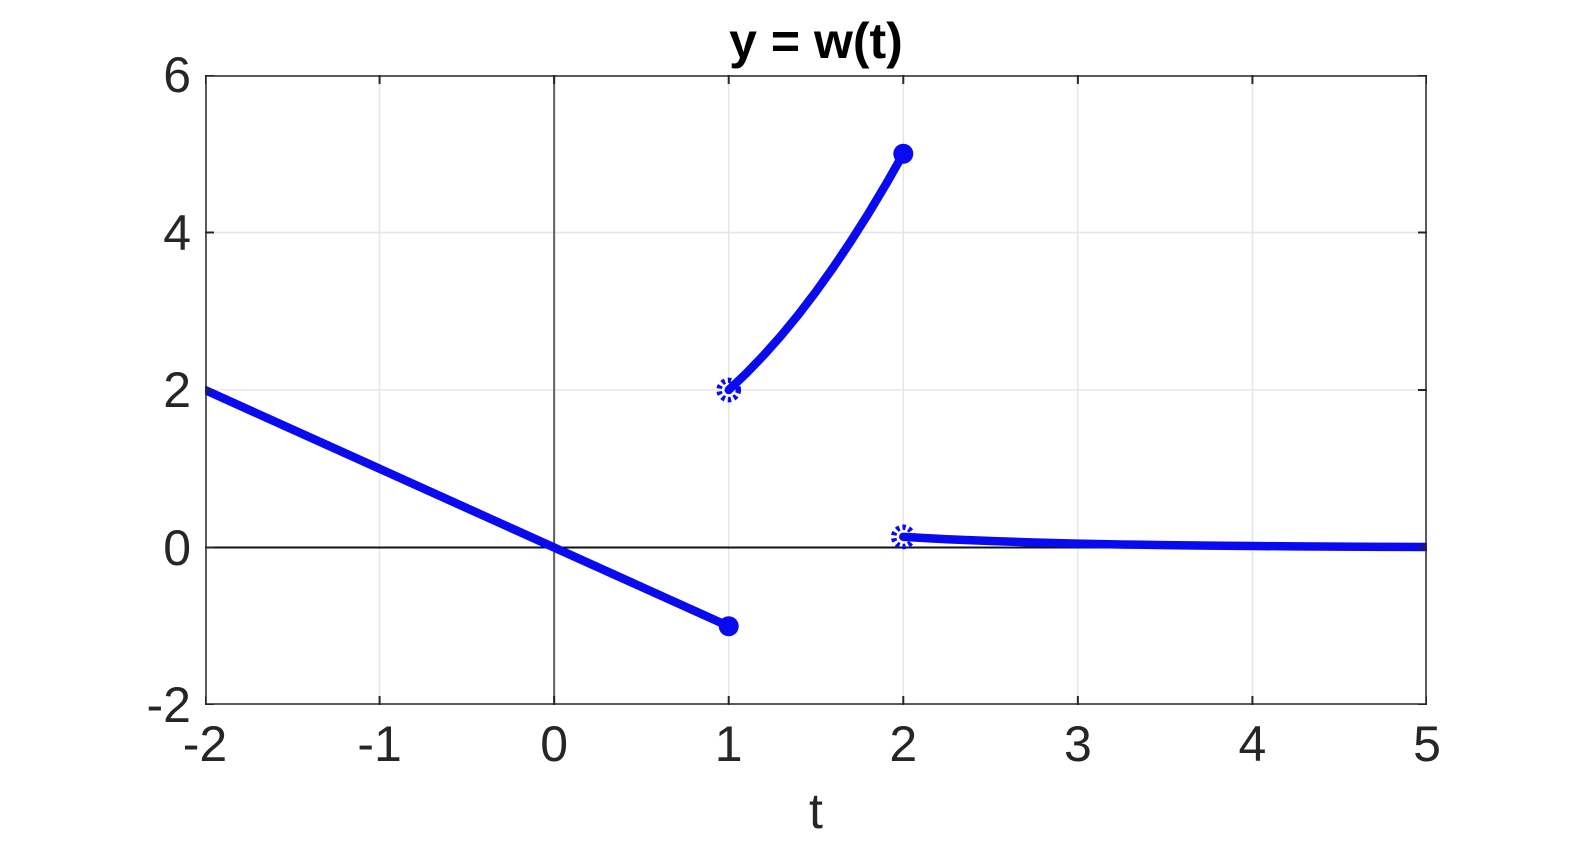  I want to click on chart-title: y = w(t), so click(816, 41).